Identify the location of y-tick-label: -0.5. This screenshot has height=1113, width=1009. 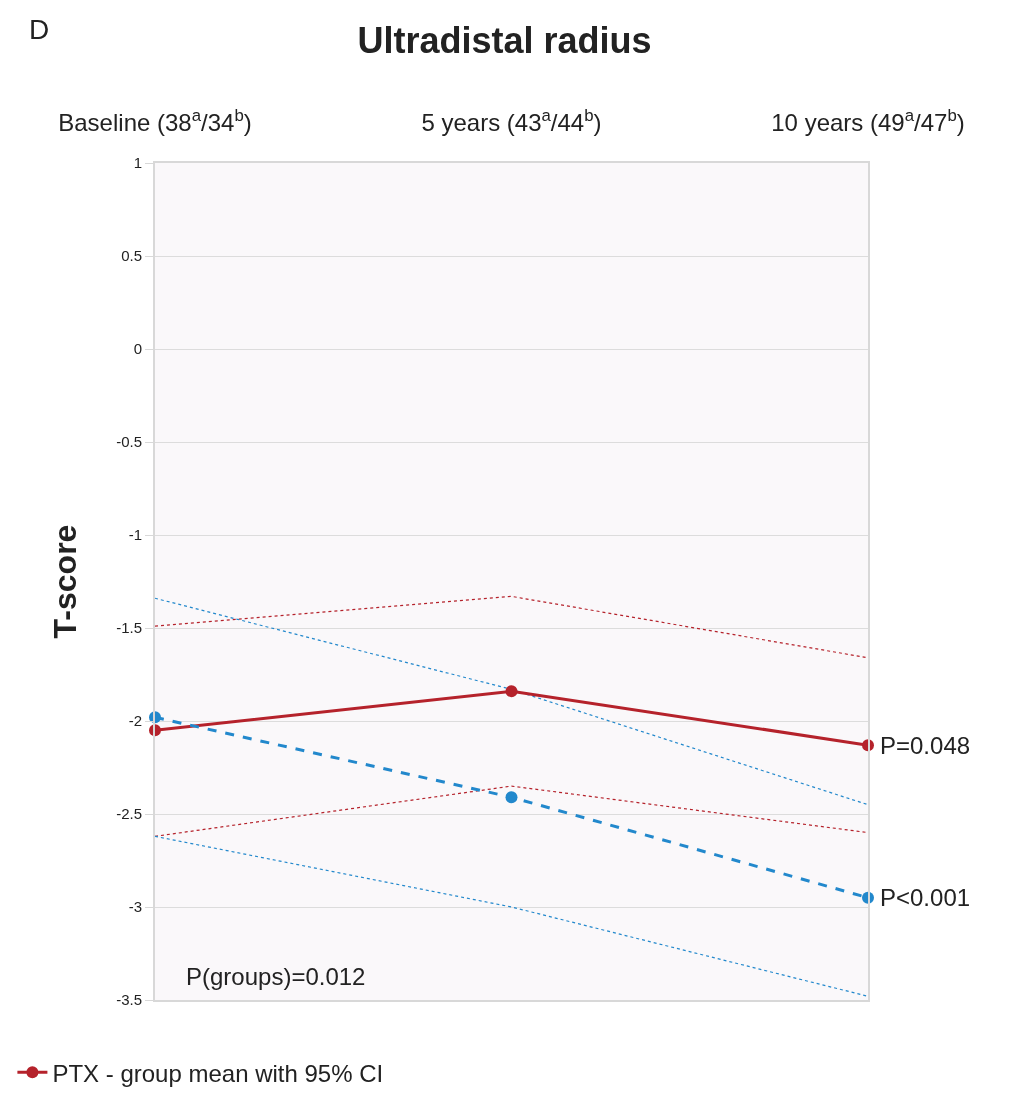
(129, 442).